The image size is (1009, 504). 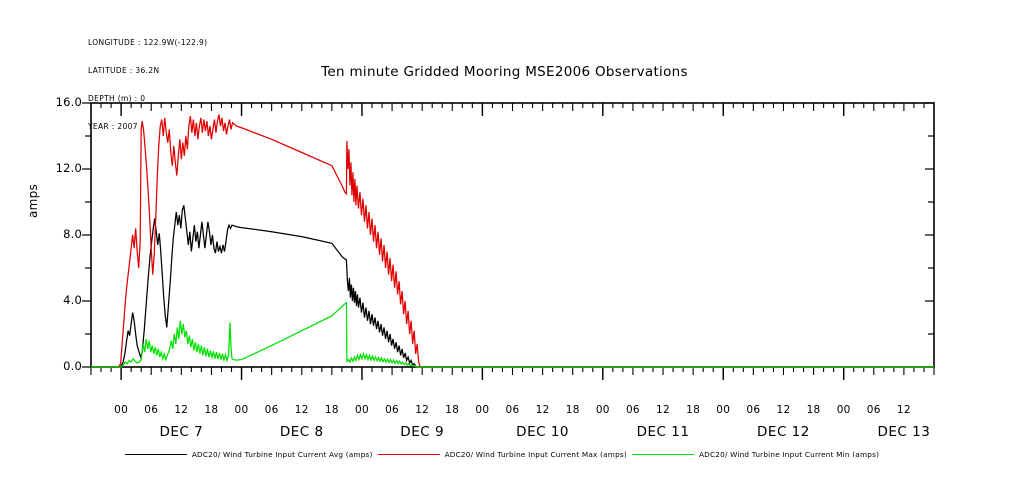 What do you see at coordinates (72, 234) in the screenshot?
I see `y-axis-tick-8.0: 8.0` at bounding box center [72, 234].